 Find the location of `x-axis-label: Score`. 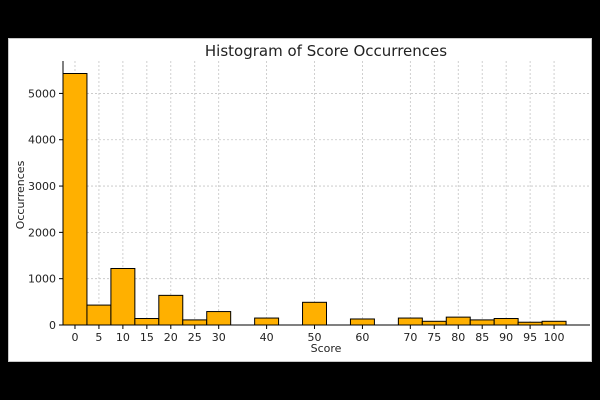

x-axis-label: Score is located at coordinates (326, 348).